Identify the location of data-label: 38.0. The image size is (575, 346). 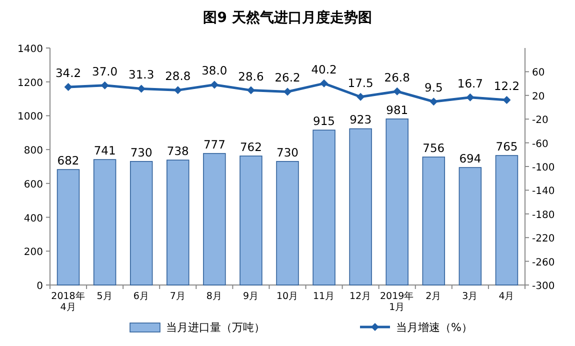
(215, 71).